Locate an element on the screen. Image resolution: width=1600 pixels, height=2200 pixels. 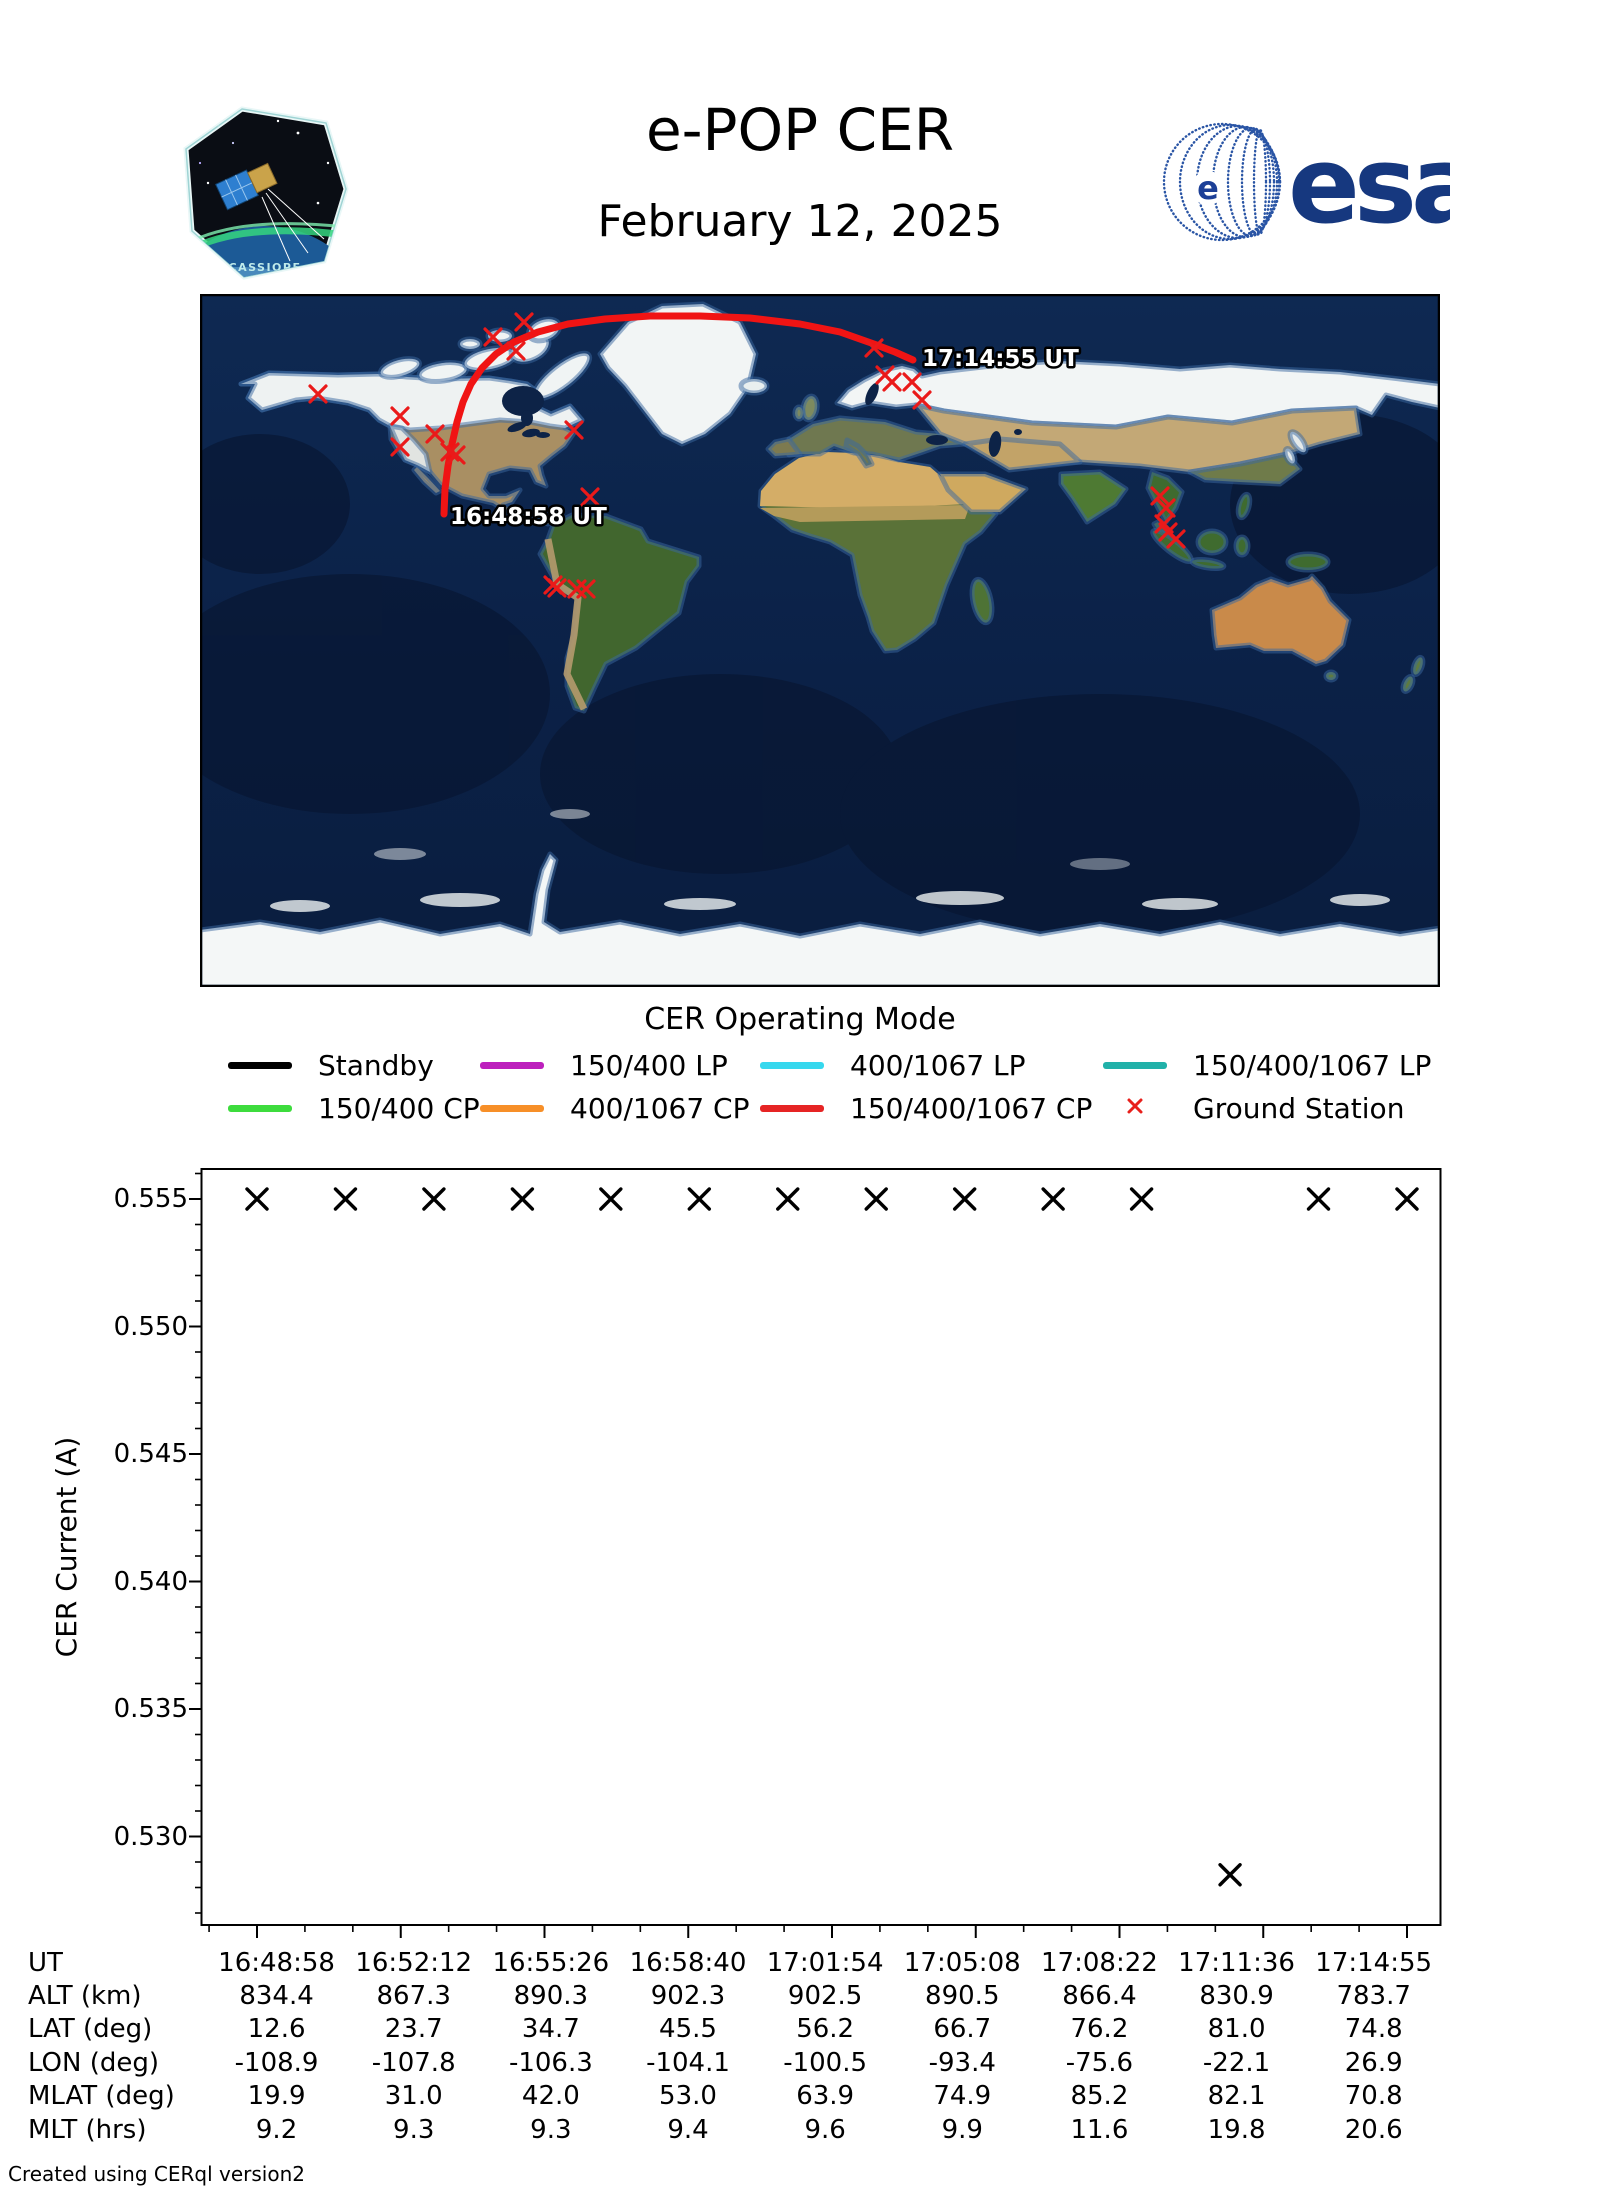
table-cell: 9.4 is located at coordinates (688, 2129).